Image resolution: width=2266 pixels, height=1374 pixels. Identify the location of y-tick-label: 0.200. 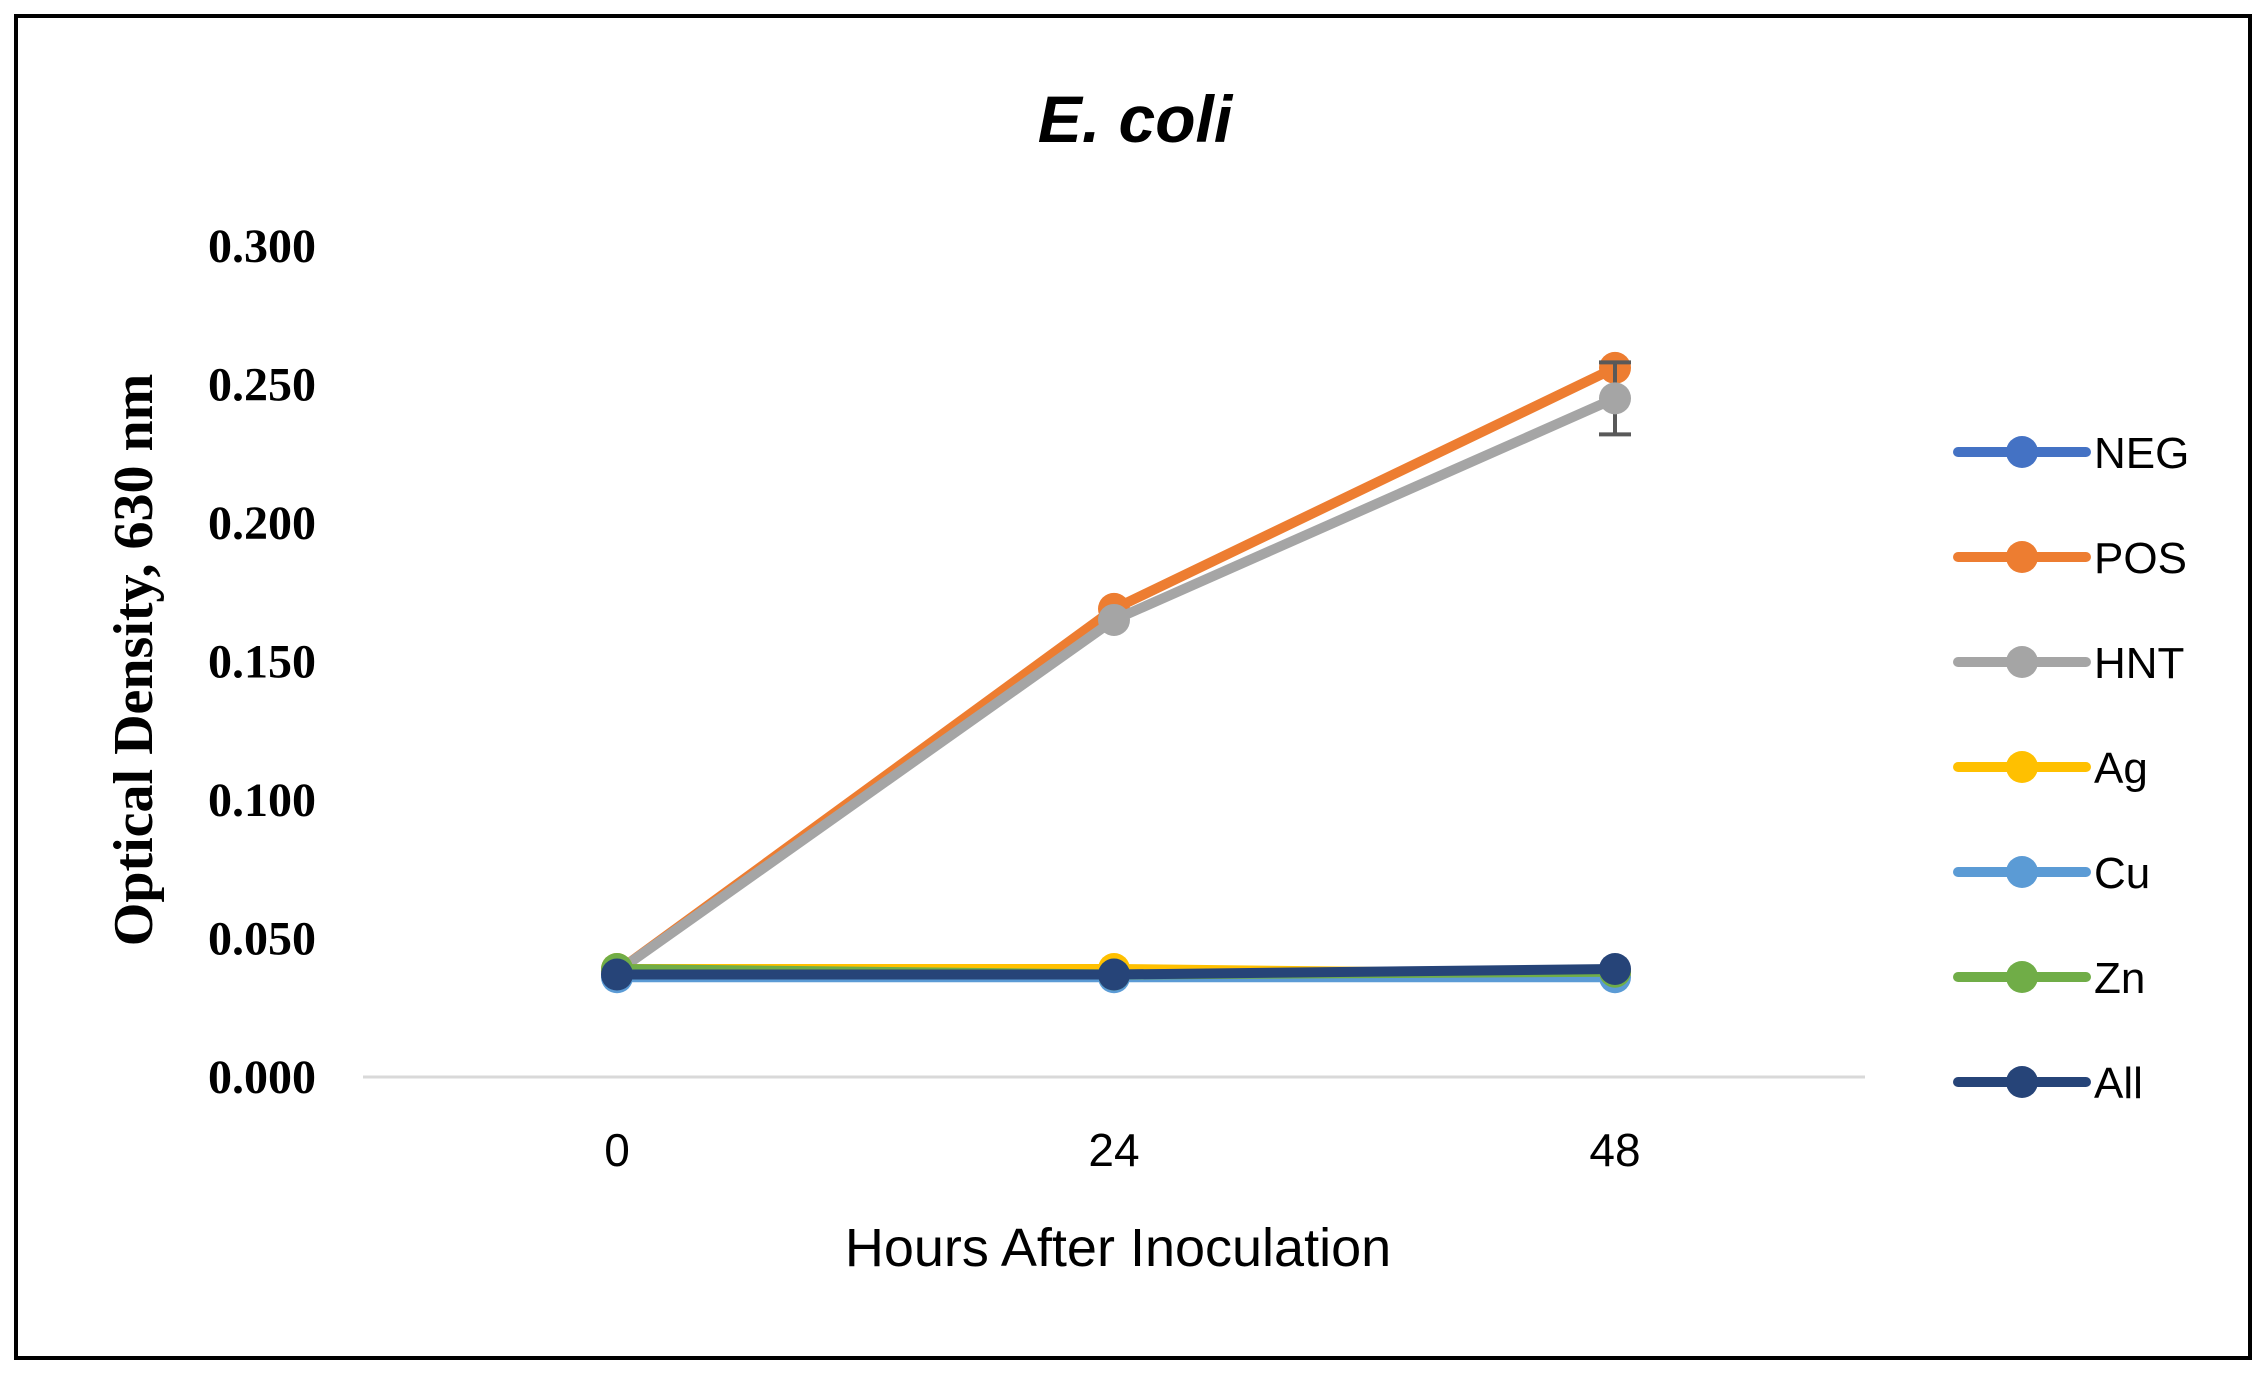
(262, 523).